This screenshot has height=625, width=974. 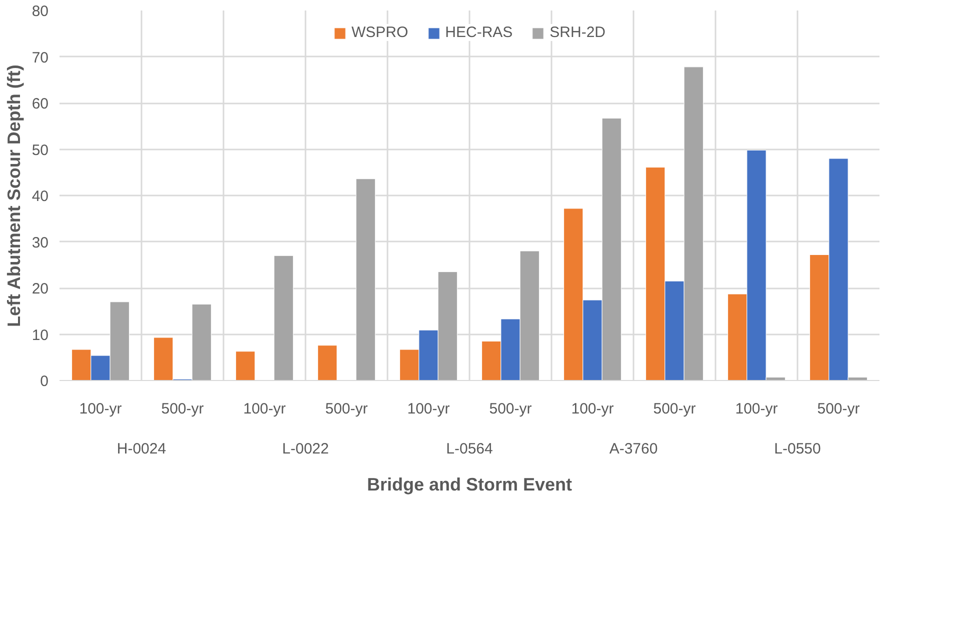 I want to click on text: A-3760, so click(x=633, y=449).